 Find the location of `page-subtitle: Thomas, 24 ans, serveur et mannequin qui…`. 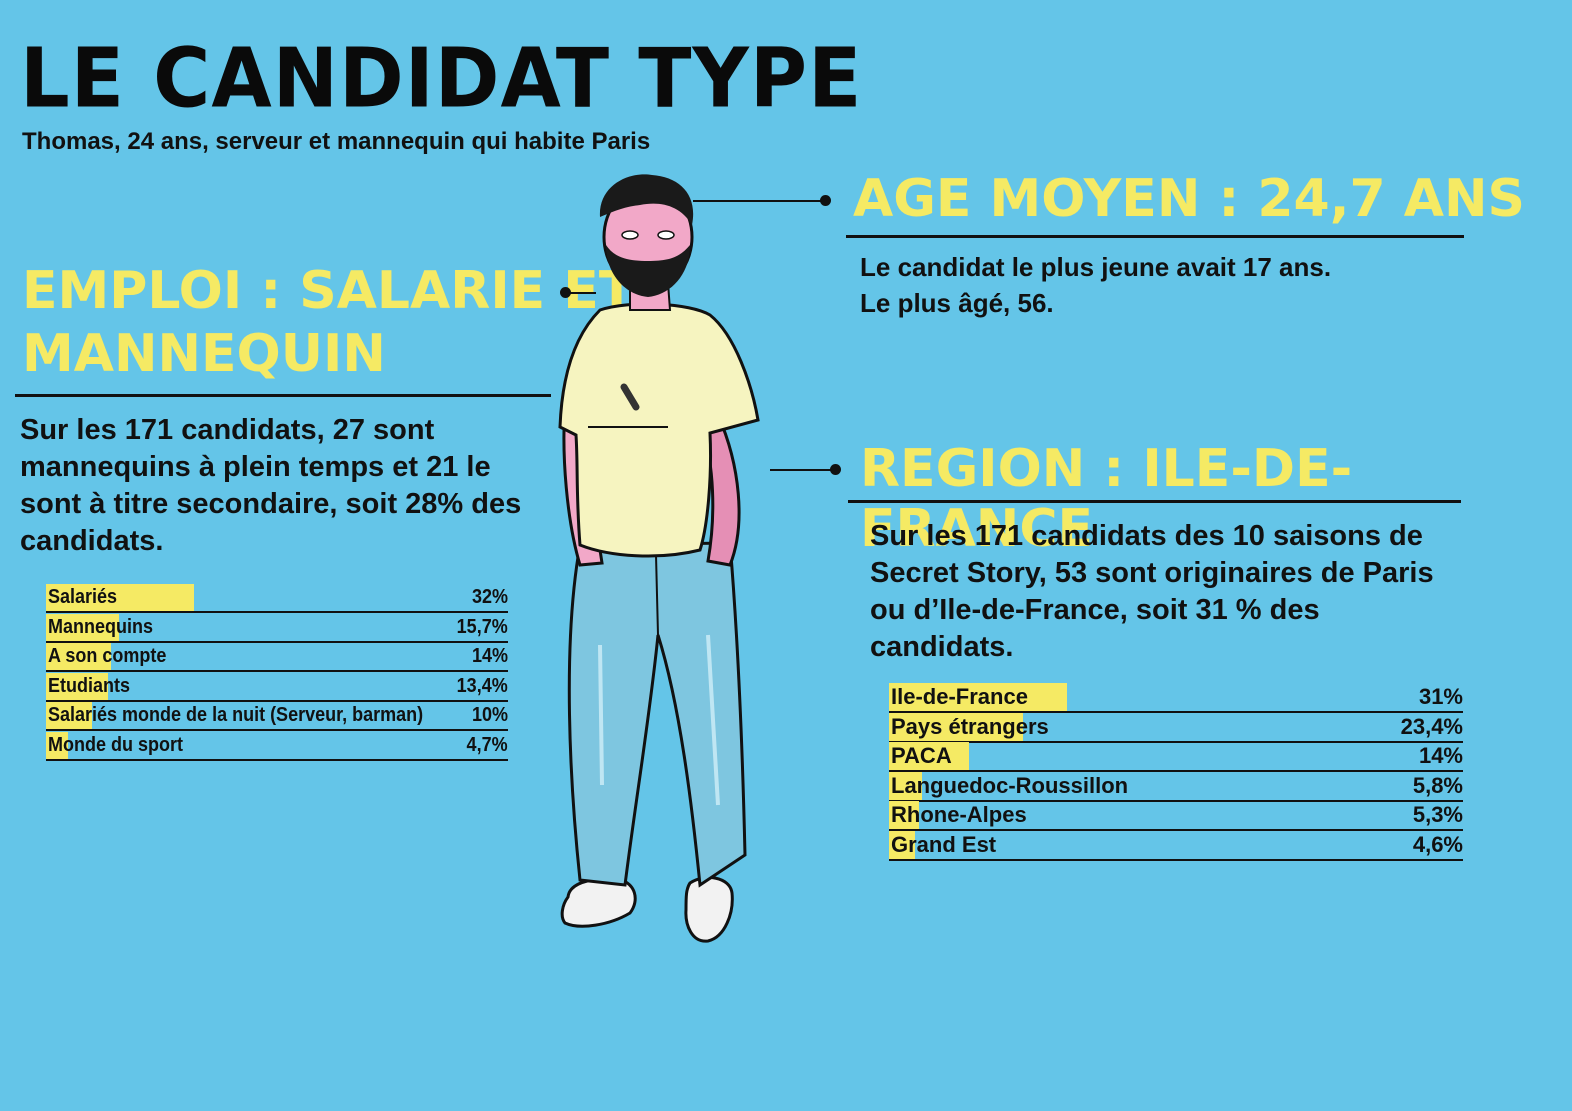

page-subtitle: Thomas, 24 ans, serveur et mannequin qui… is located at coordinates (336, 141).